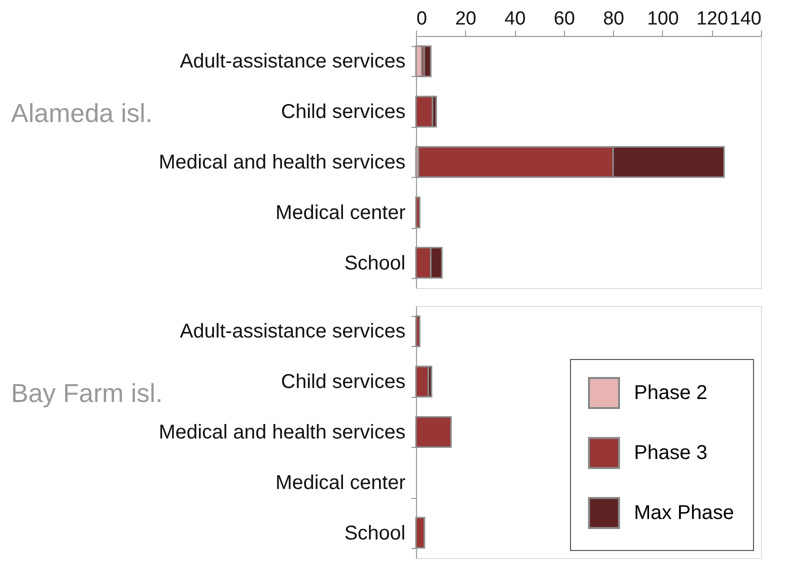 This screenshot has height=587, width=788. I want to click on x-tick-label: 40, so click(515, 19).